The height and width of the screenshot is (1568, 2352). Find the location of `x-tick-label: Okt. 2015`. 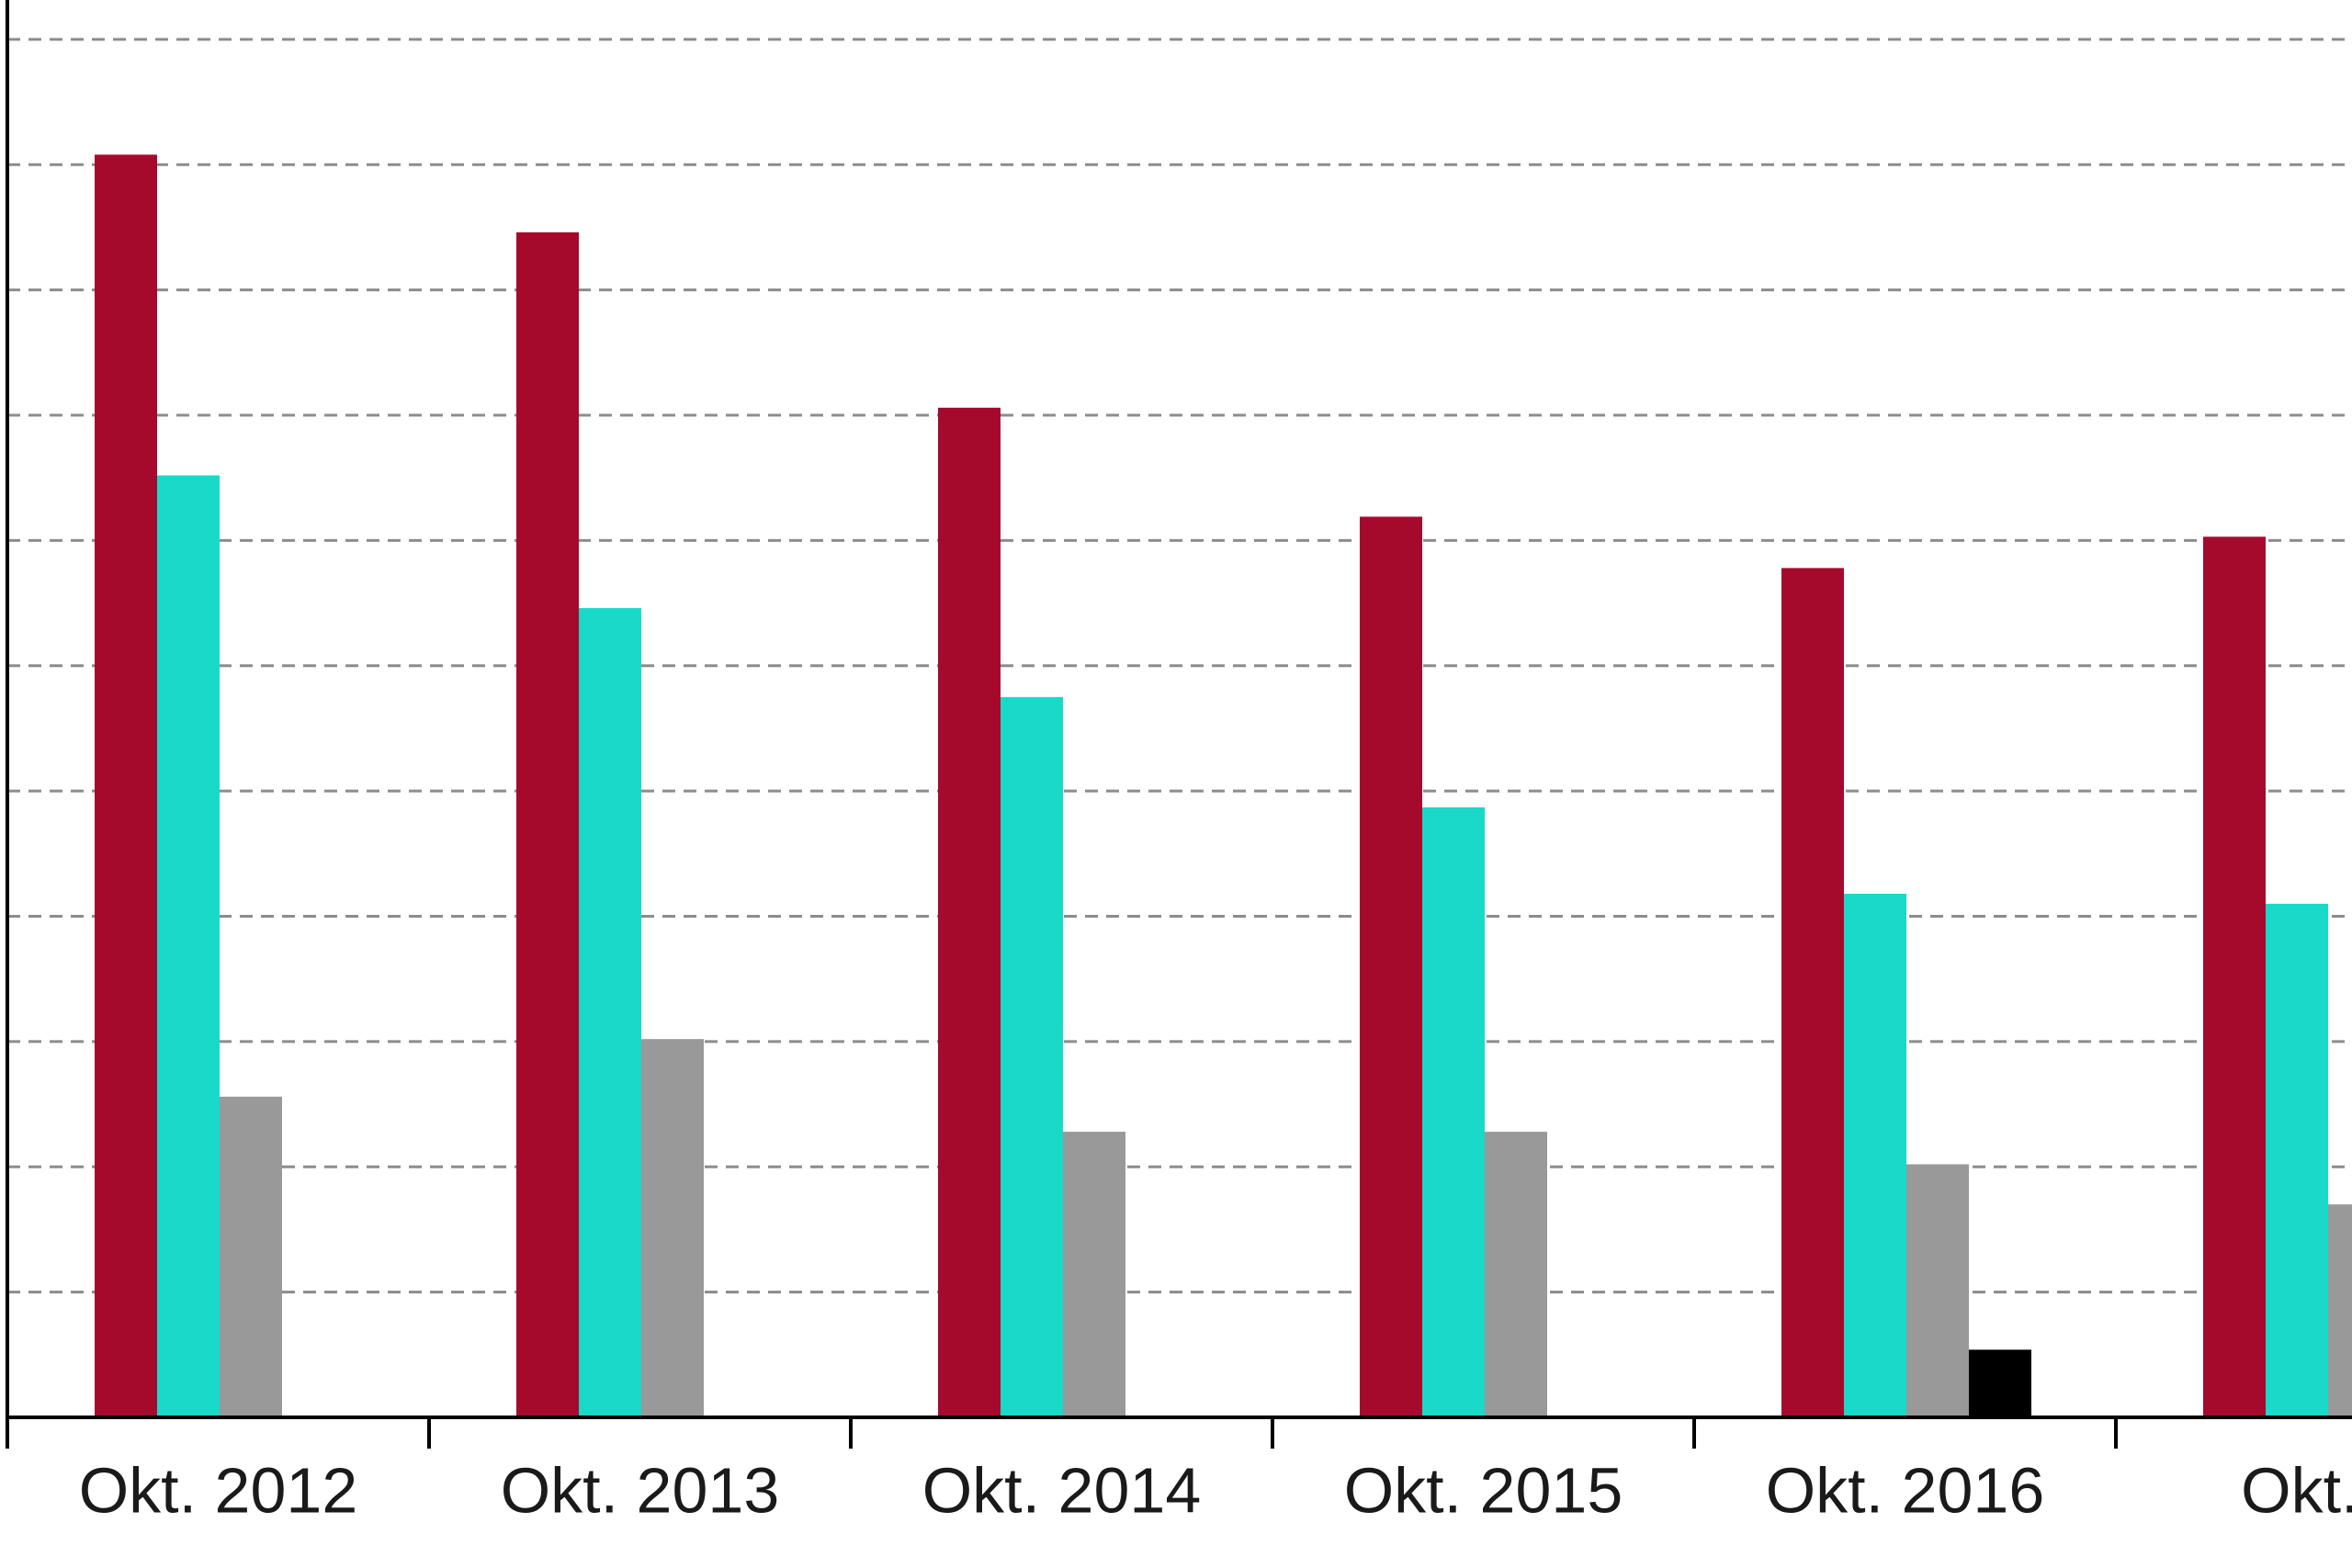

x-tick-label: Okt. 2015 is located at coordinates (1483, 1490).